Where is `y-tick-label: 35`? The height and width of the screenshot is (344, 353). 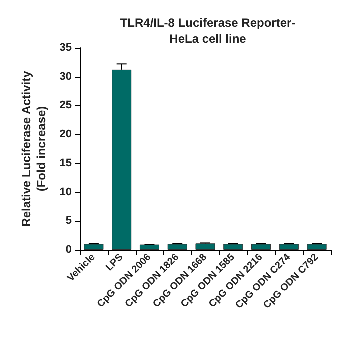
y-tick-label: 35 is located at coordinates (66, 48).